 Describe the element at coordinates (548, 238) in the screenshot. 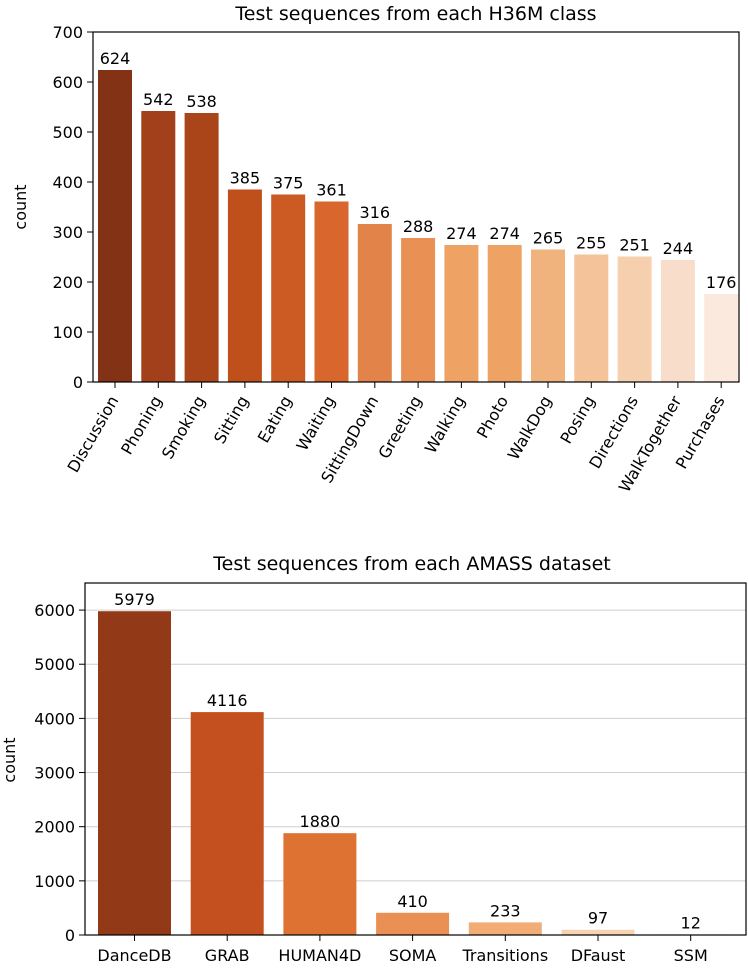

I see `data-label: 265` at that location.